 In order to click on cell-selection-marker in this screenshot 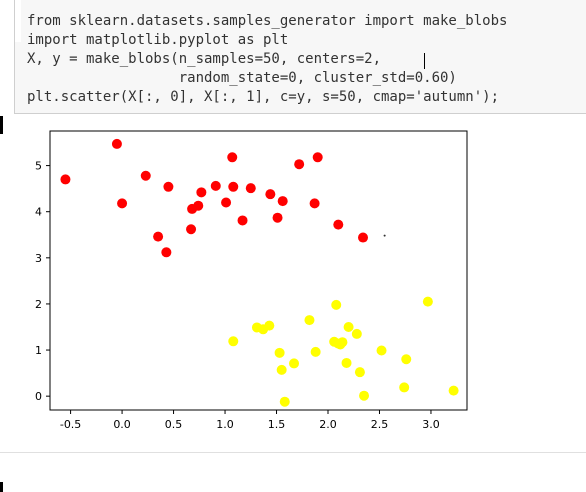, I will do `click(18, 21)`.